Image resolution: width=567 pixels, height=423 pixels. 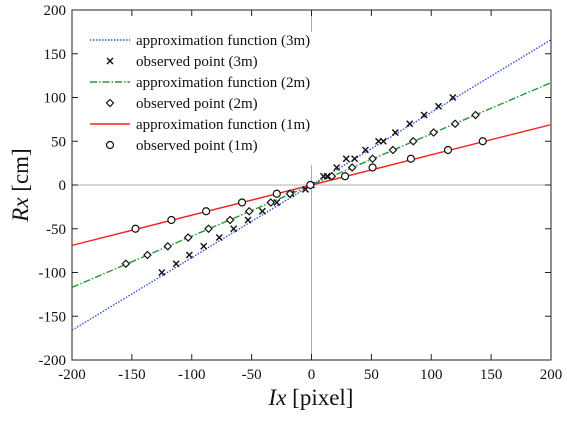 I want to click on legend-label: observed point (2m), so click(x=197, y=104).